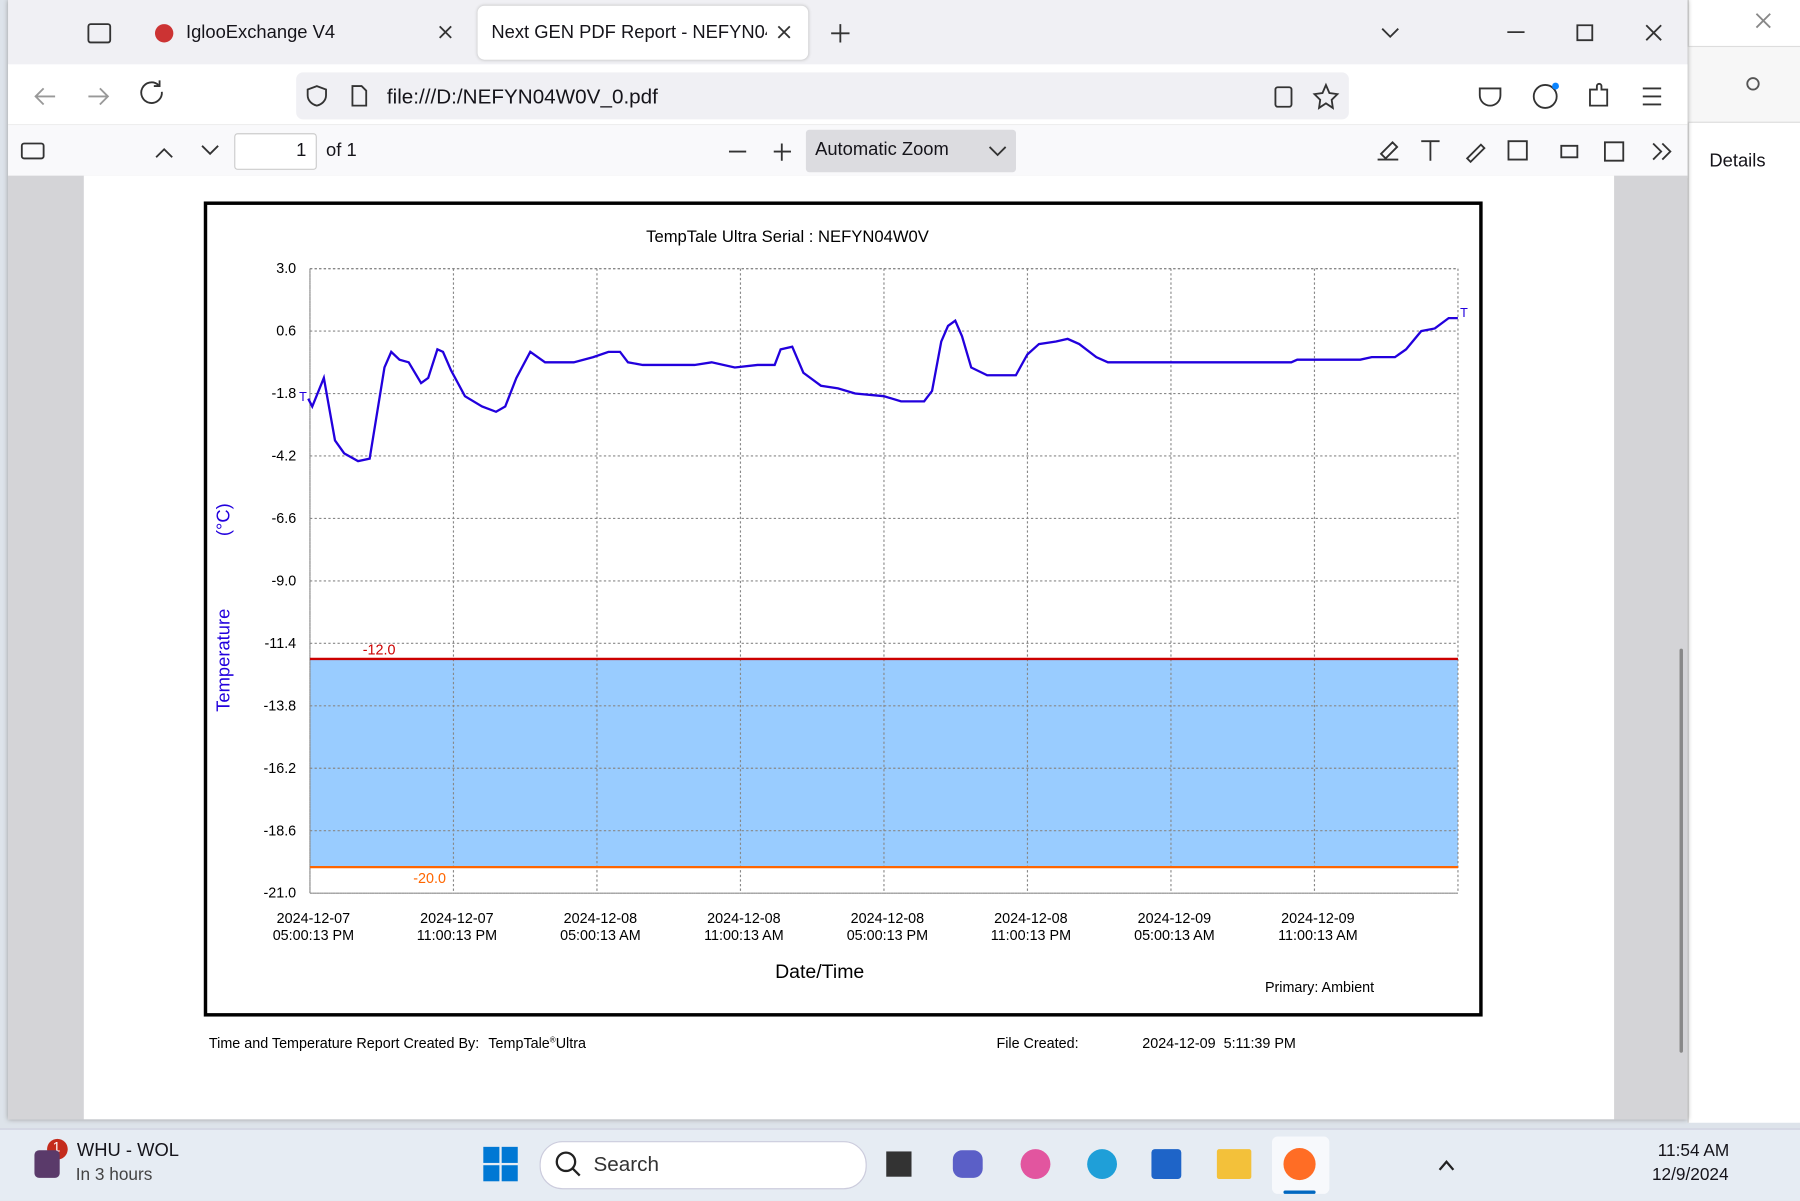  What do you see at coordinates (1753, 84) in the screenshot?
I see `bg-search` at bounding box center [1753, 84].